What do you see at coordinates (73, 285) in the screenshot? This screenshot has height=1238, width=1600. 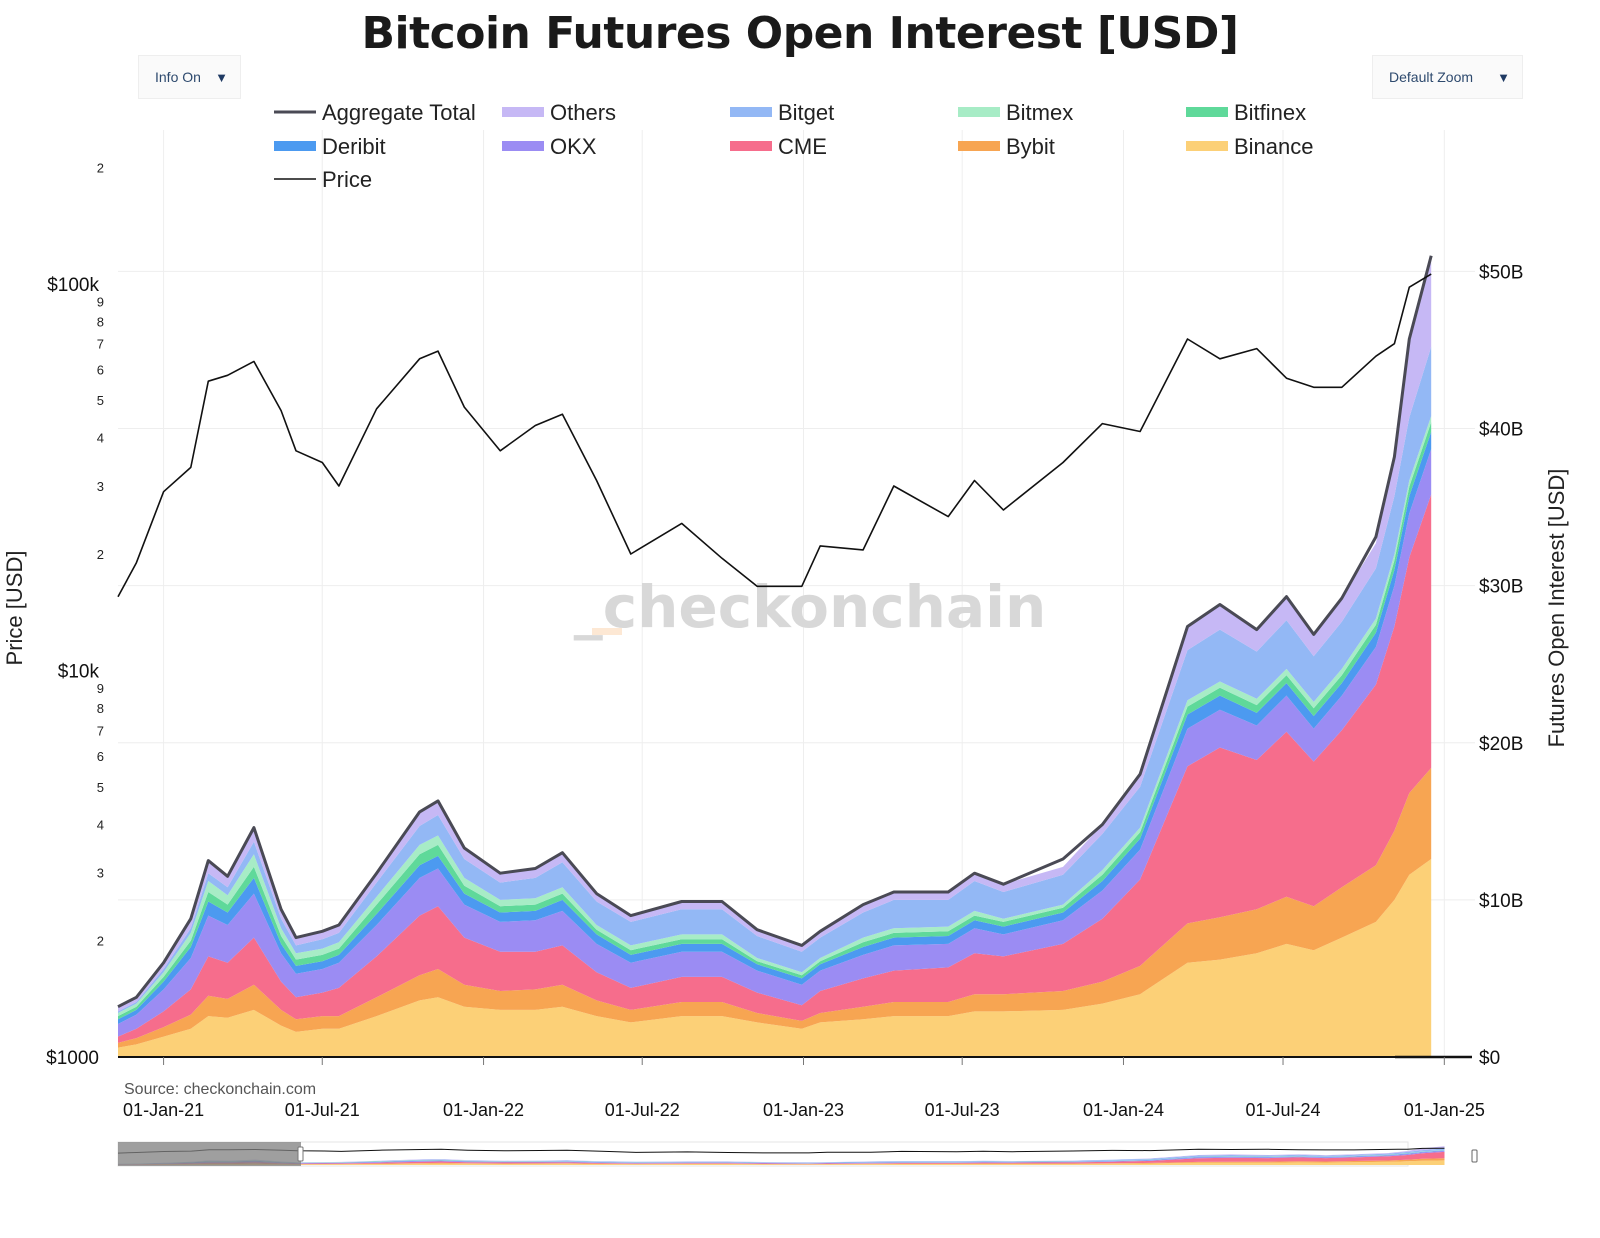 I see `y-tick-label-left: $100k` at bounding box center [73, 285].